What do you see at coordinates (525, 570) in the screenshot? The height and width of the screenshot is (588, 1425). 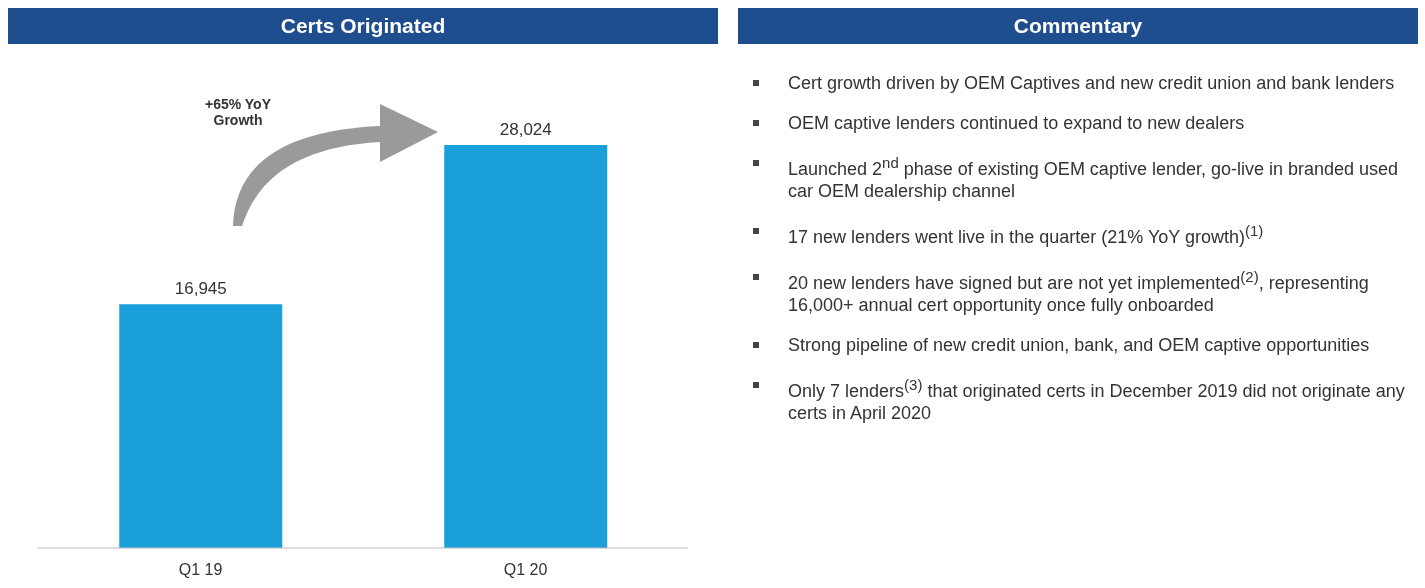 I see `x-tick-label: Q1 20` at bounding box center [525, 570].